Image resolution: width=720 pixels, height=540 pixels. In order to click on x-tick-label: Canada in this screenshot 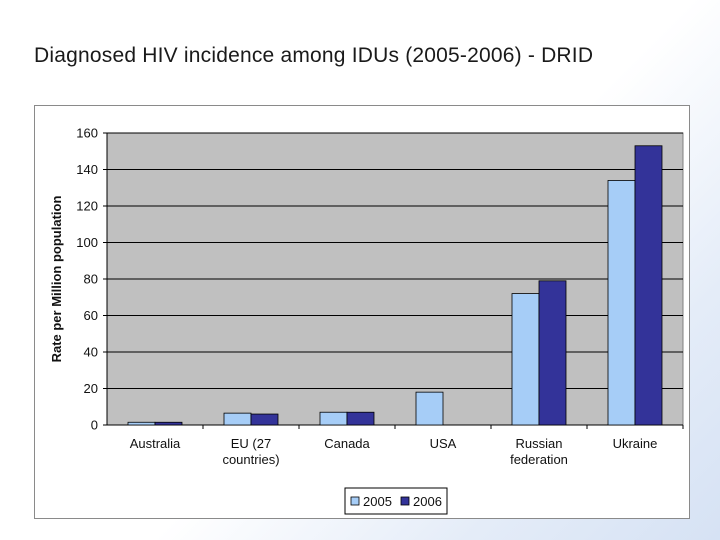, I will do `click(347, 443)`.